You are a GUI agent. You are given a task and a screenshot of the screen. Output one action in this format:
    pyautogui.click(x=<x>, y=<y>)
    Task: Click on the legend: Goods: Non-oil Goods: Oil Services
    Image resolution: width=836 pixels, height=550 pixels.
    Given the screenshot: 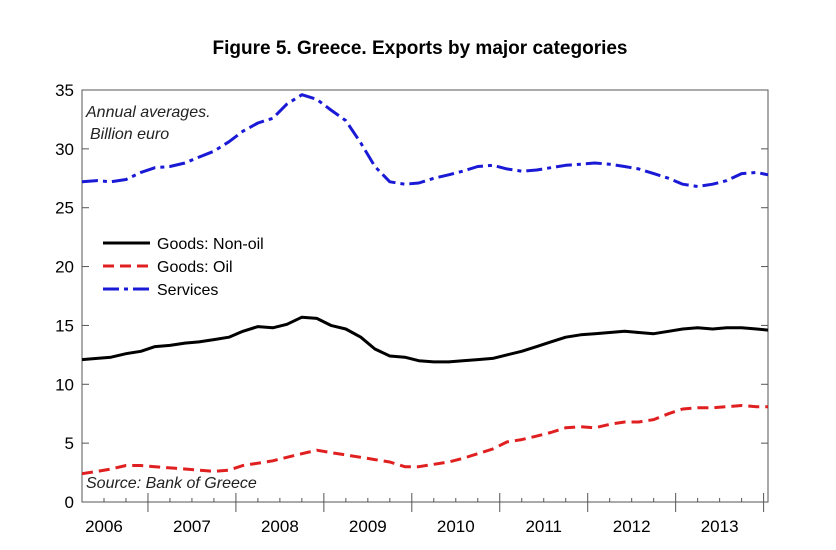 What is the action you would take?
    pyautogui.click(x=183, y=267)
    